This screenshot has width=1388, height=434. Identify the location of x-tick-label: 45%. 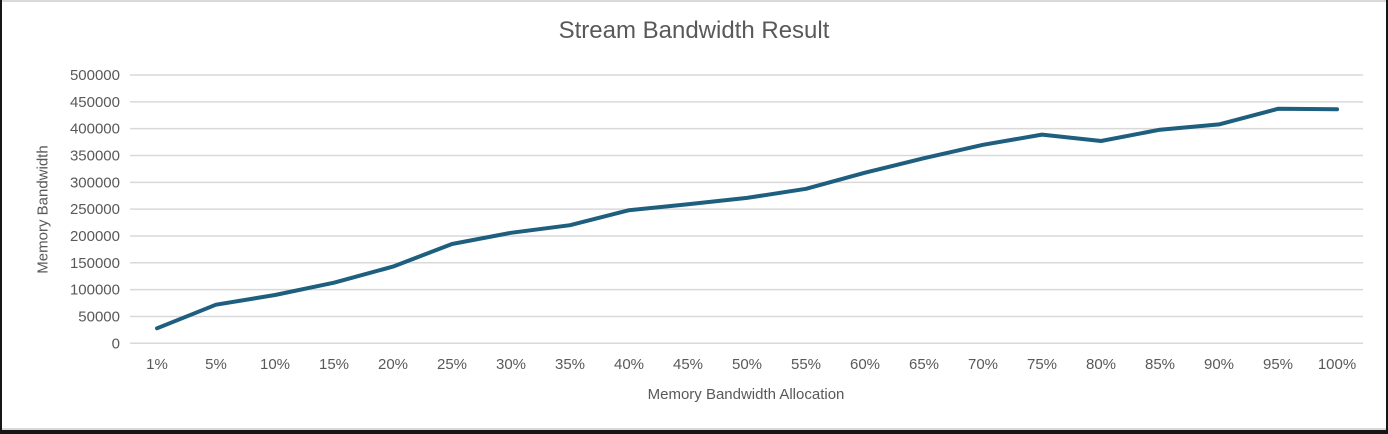
(688, 364).